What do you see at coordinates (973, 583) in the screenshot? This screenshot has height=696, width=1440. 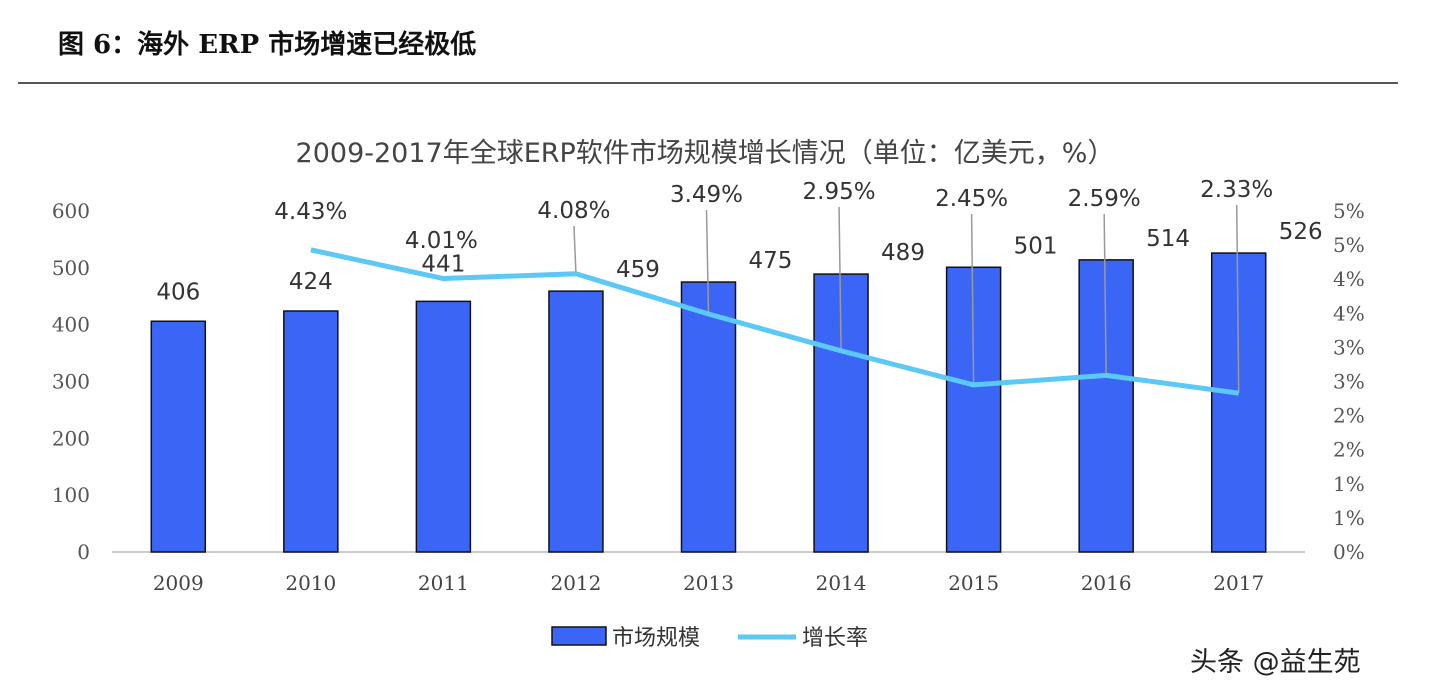 I see `x-tick-label: 2015` at bounding box center [973, 583].